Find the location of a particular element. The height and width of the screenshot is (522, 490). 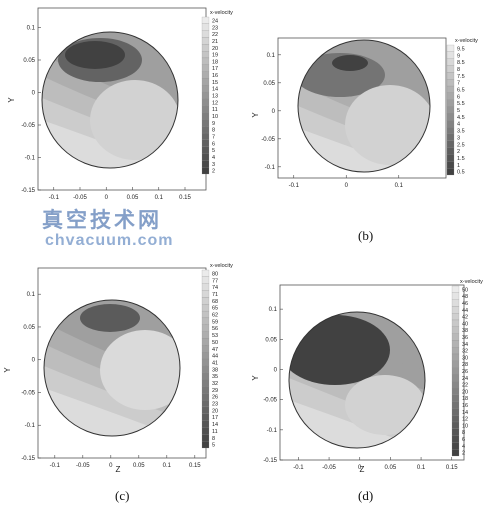

legend-label: 68 is located at coordinates (215, 302).